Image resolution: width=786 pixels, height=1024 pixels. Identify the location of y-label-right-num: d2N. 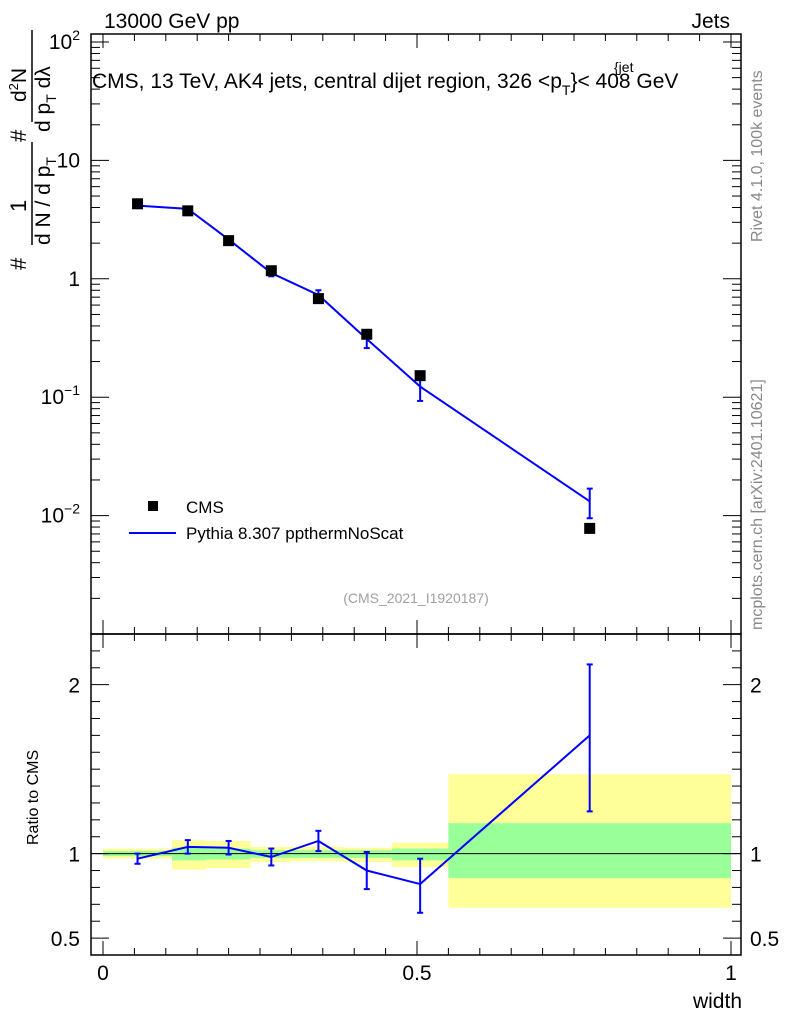
(18, 85).